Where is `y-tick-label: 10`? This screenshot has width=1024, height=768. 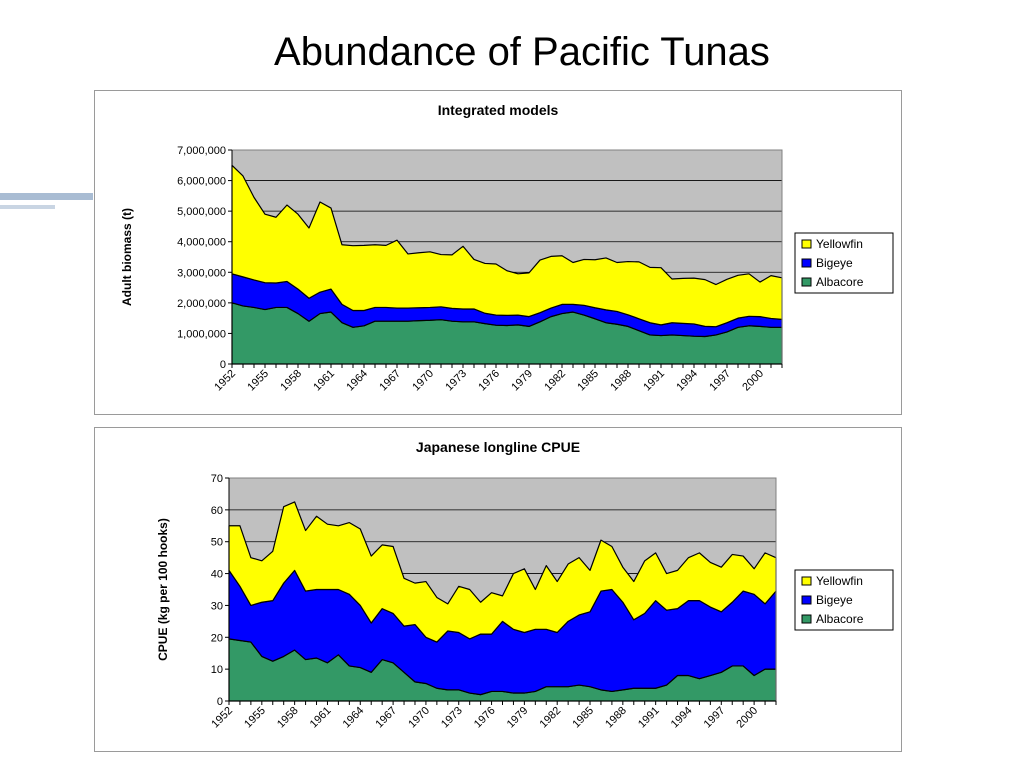
y-tick-label: 10 is located at coordinates (217, 670).